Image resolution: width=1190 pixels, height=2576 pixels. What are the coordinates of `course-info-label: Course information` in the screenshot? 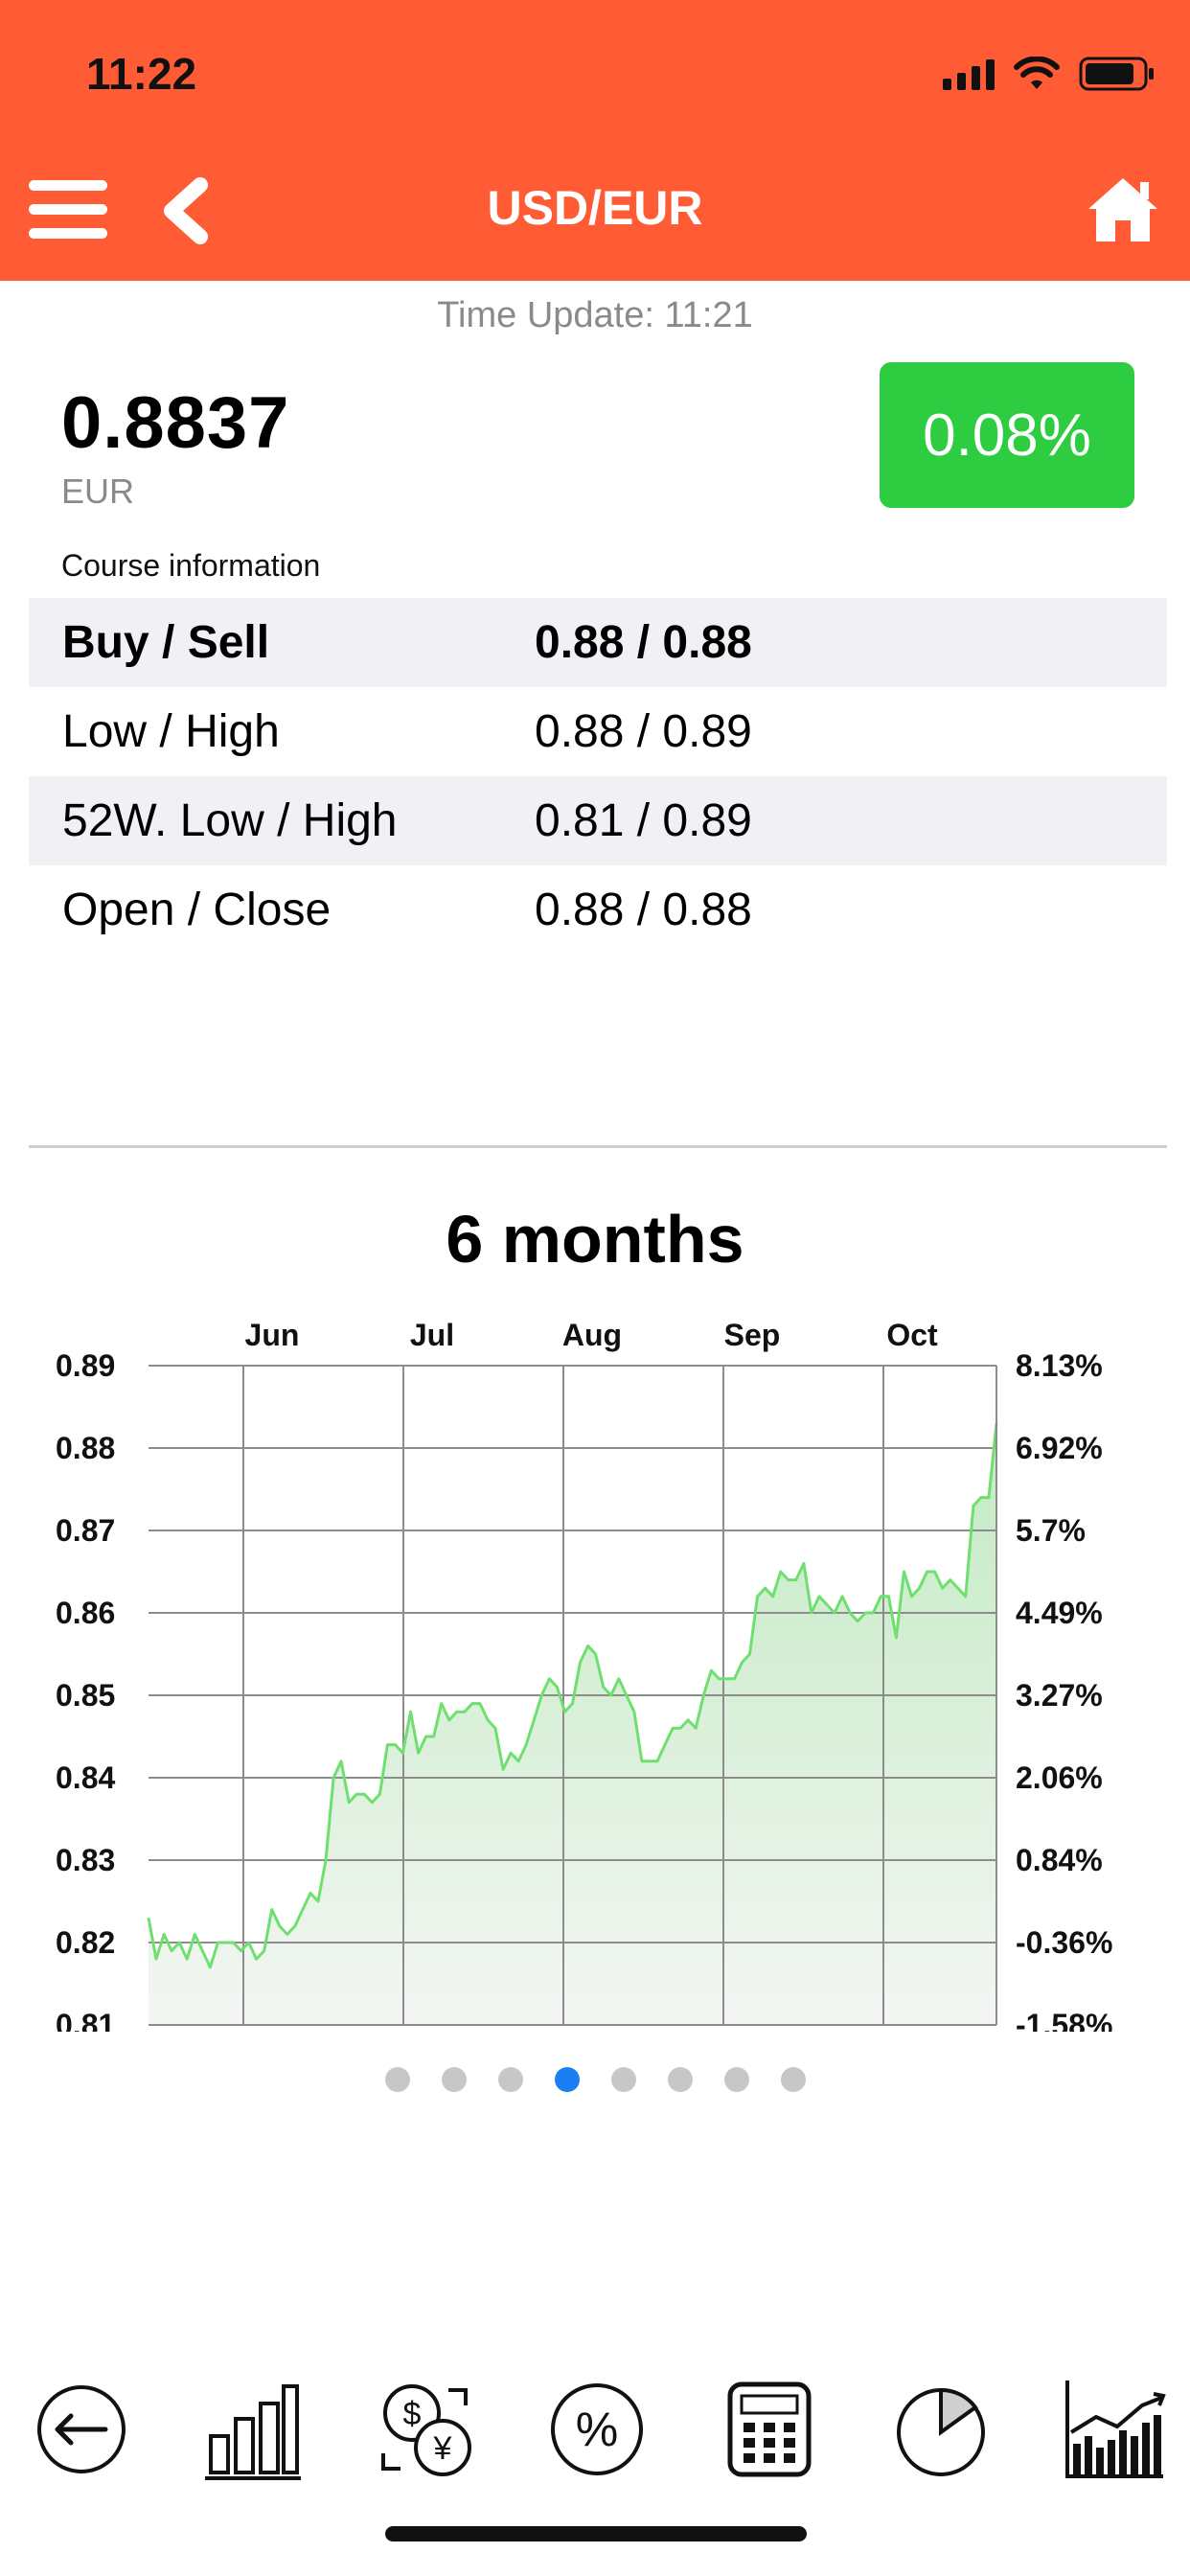 It's located at (191, 565).